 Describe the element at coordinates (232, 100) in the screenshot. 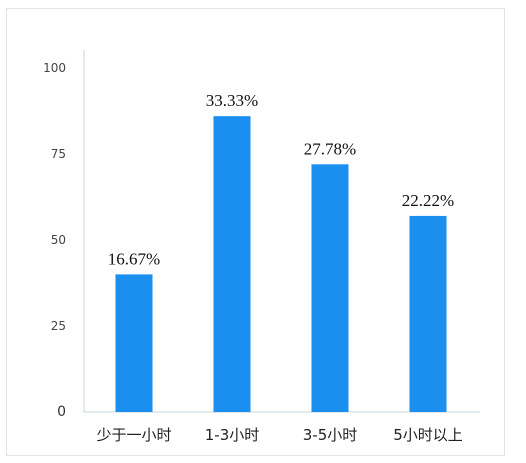

I see `bar-data-label: 33.33%` at that location.